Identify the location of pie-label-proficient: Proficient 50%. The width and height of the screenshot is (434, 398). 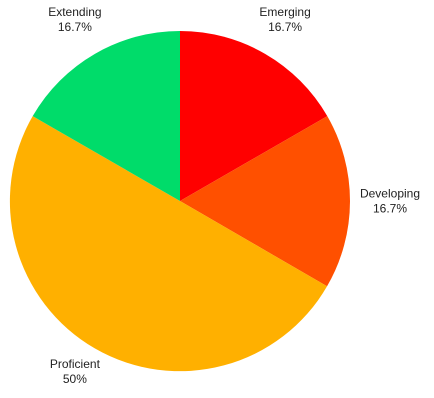
(75, 371).